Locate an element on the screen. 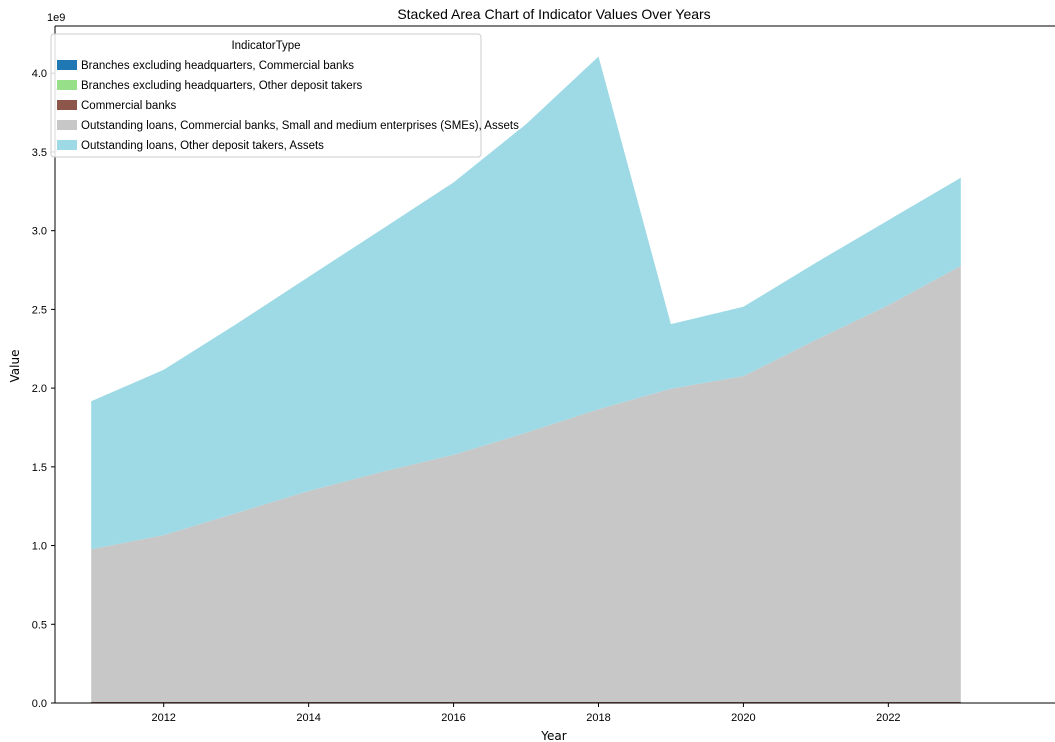 The width and height of the screenshot is (1055, 742). x-tick-label: 2020 is located at coordinates (743, 718).